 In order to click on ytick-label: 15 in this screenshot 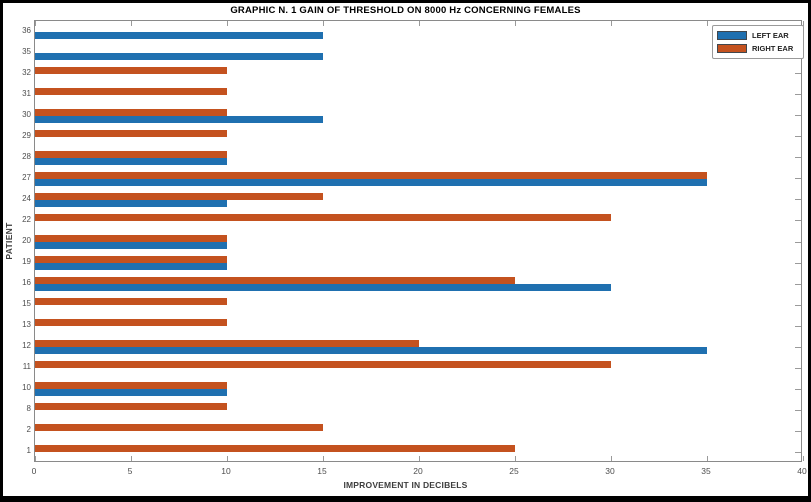, I will do `click(26, 304)`.